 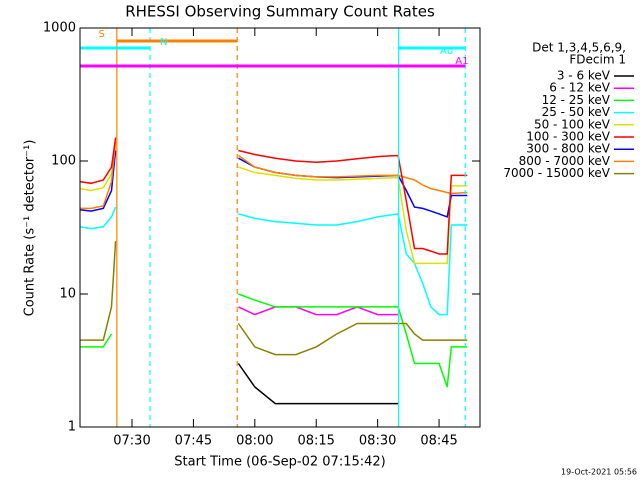 I want to click on timestamp: 19-Oct-2021 05:56, so click(x=599, y=472).